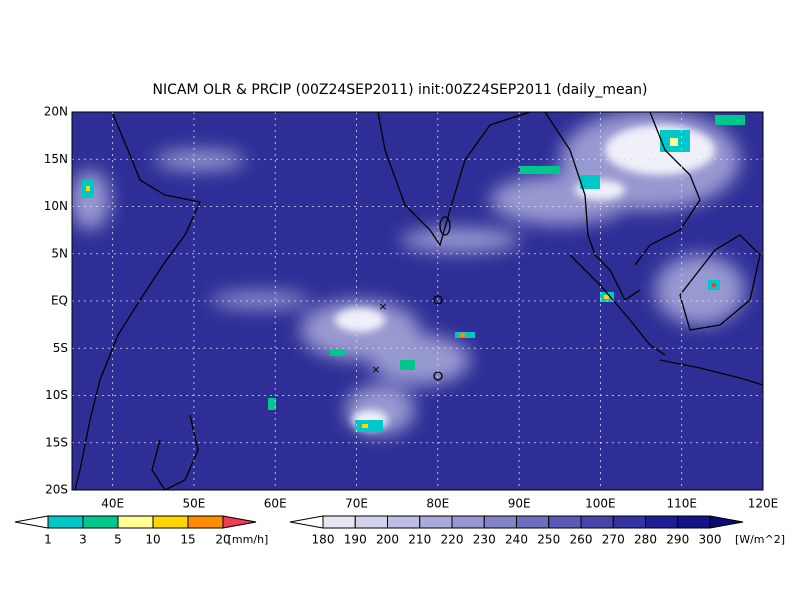  Describe the element at coordinates (118, 540) in the screenshot. I see `colorbar-label: 5` at that location.